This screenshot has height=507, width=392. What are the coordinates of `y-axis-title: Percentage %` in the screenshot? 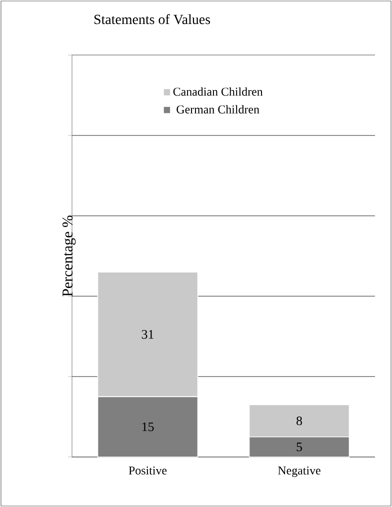 It's located at (69, 256).